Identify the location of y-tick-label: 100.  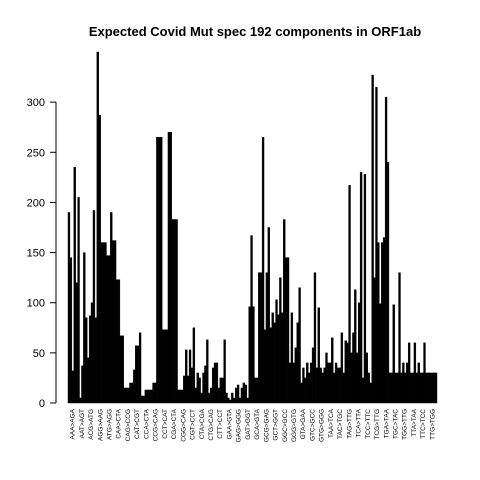
(36, 304).